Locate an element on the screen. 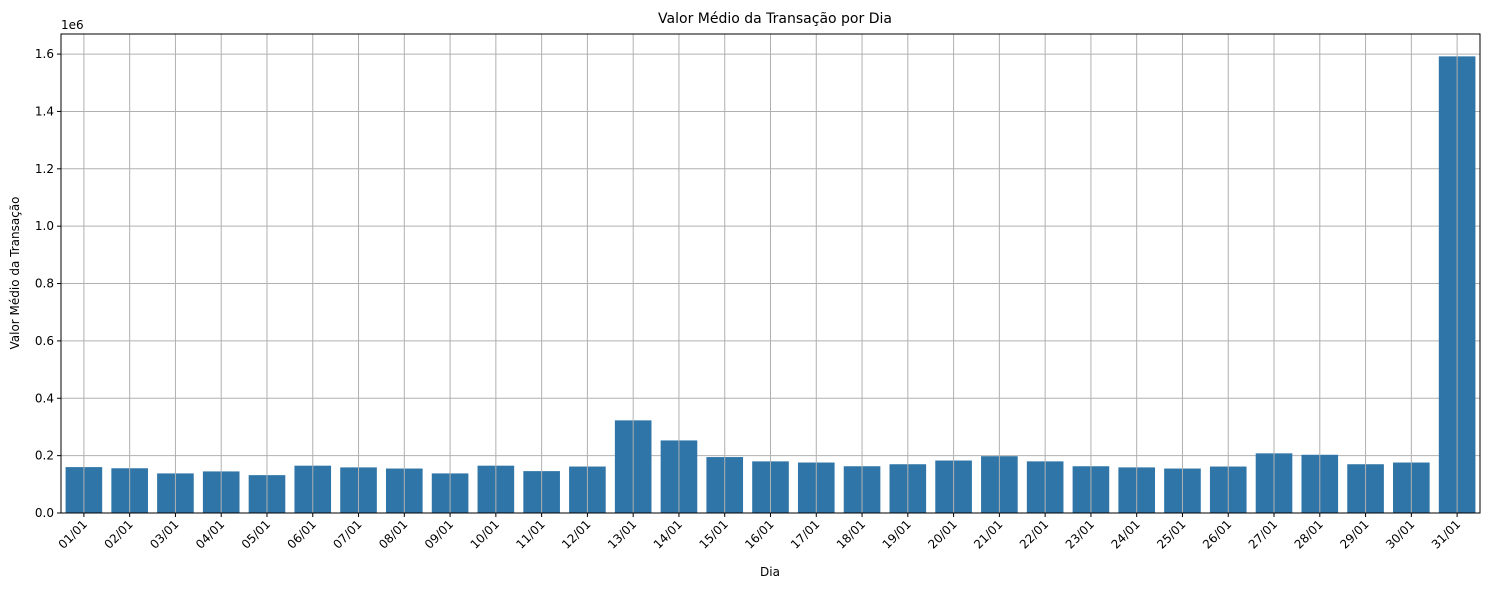 This screenshot has width=1489, height=590. x-tick-label: 25/01 is located at coordinates (1171, 534).